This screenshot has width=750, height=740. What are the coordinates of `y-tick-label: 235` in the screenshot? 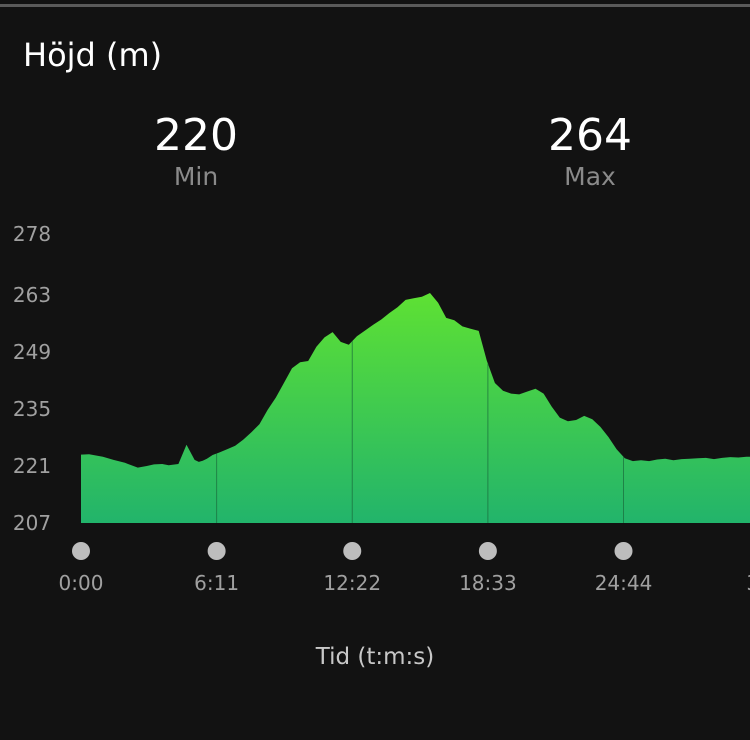 It's located at (32, 409).